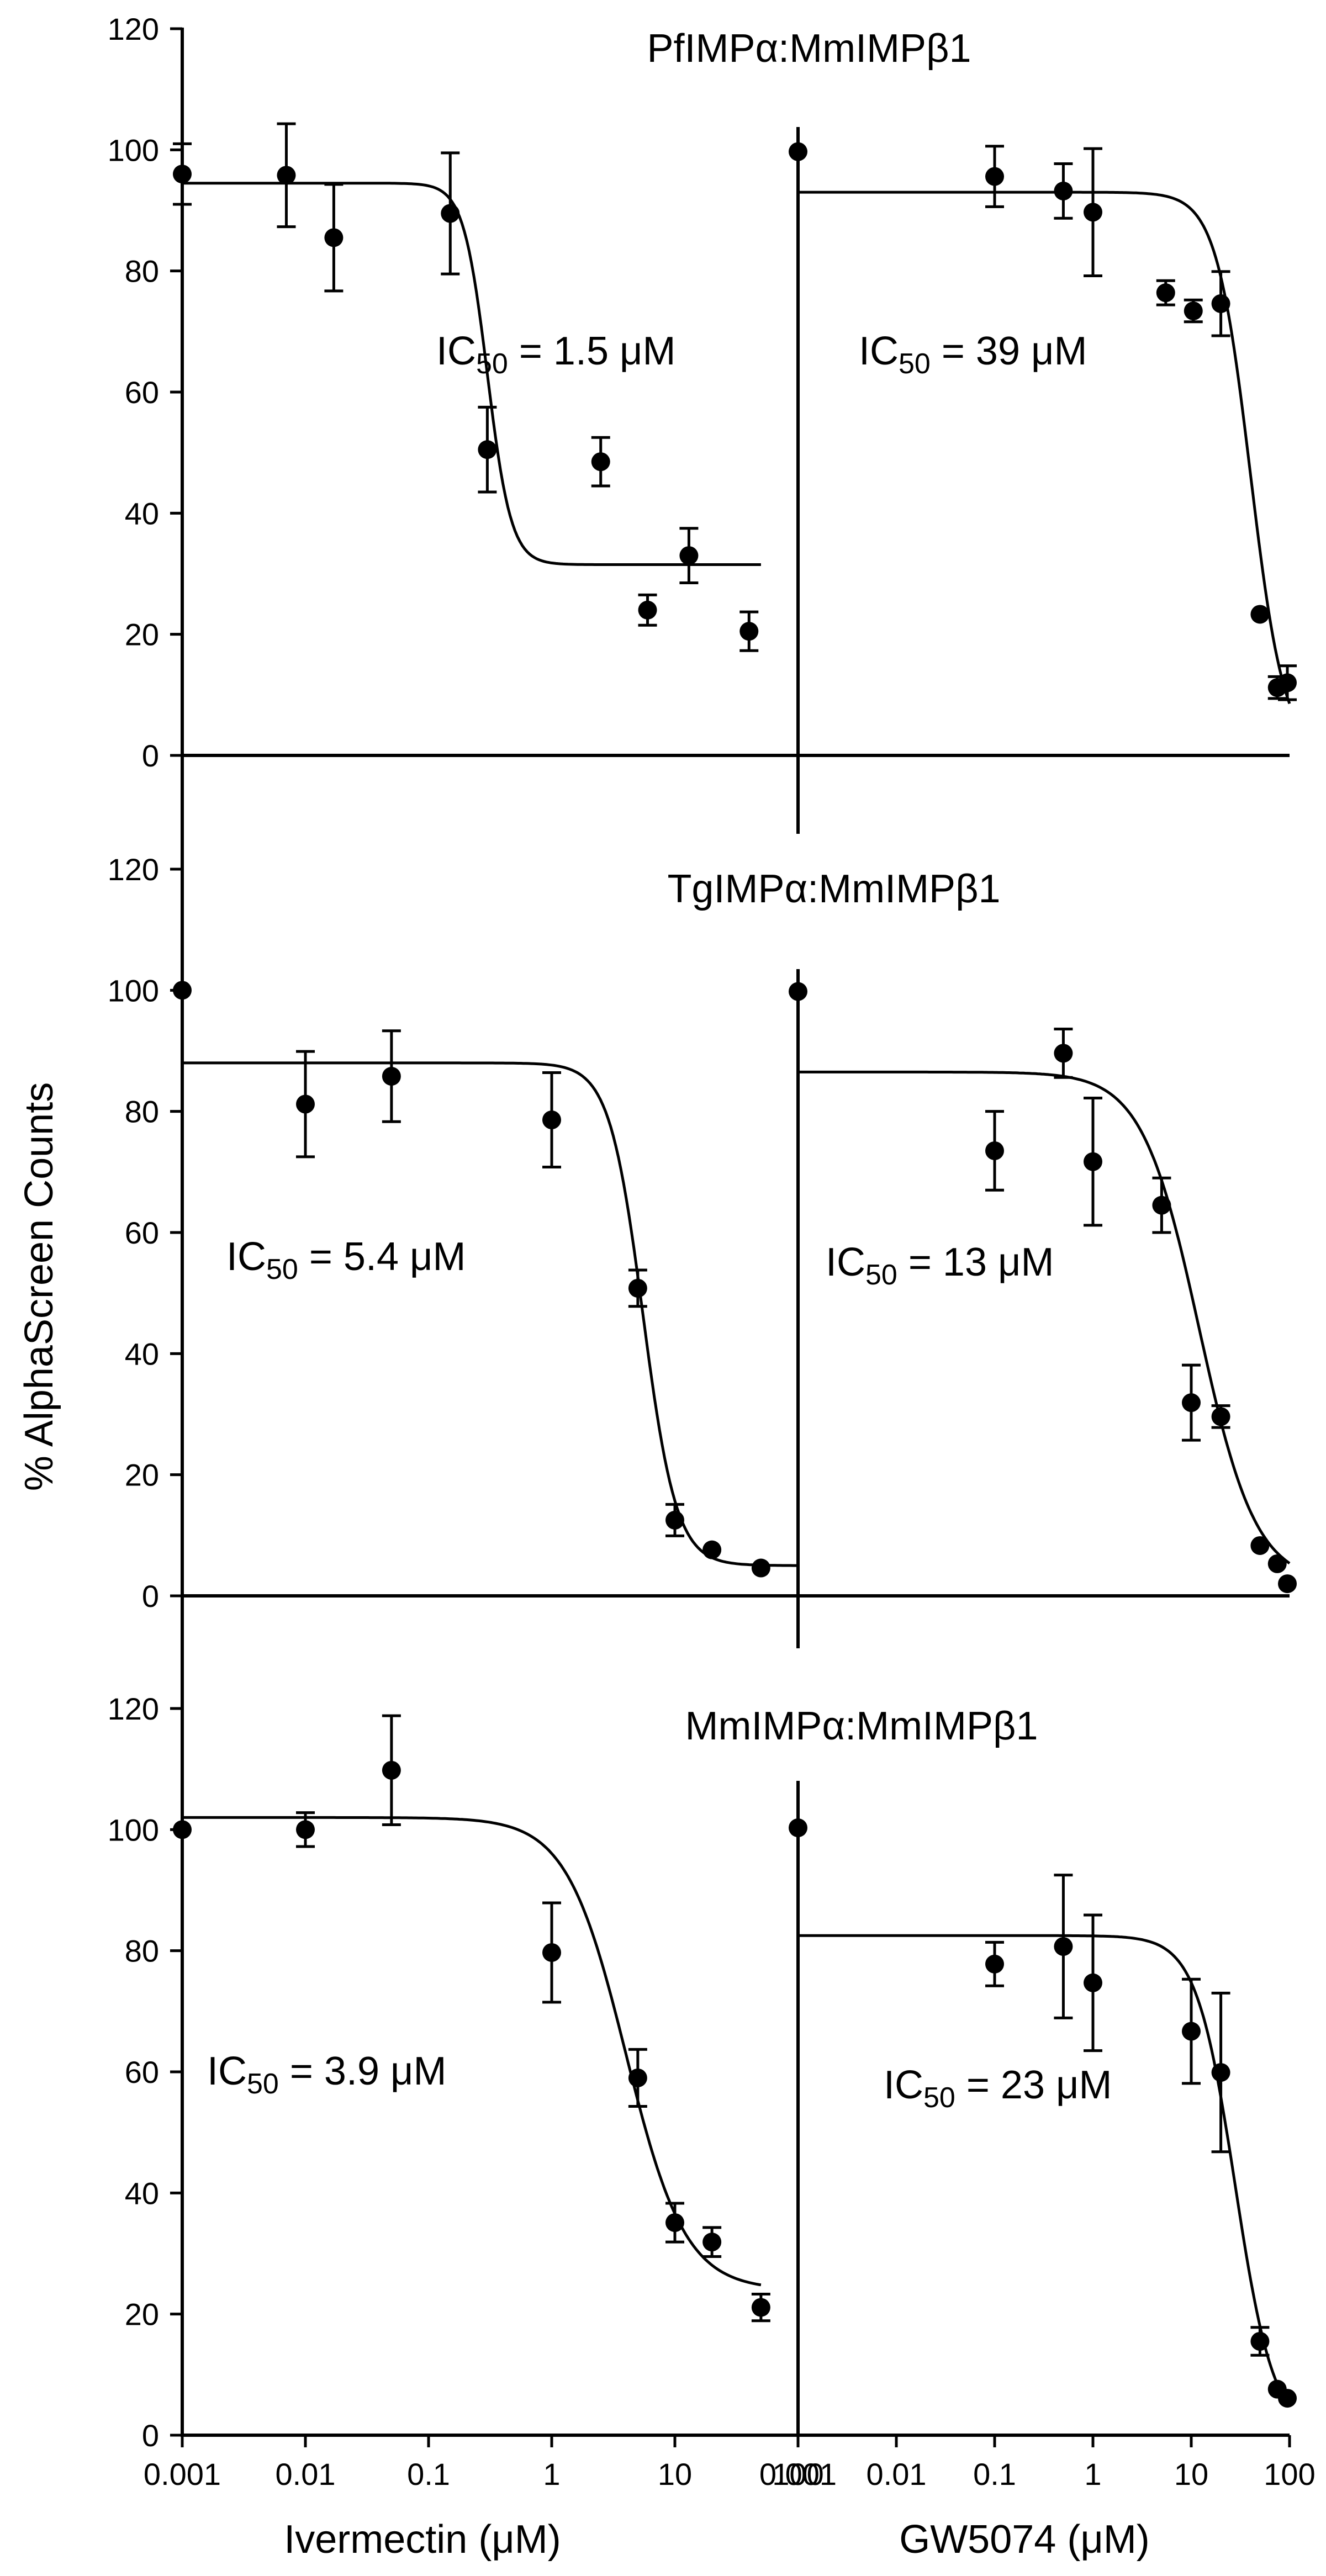 This screenshot has width=1326, height=2576. What do you see at coordinates (1024, 2539) in the screenshot?
I see `x-axis-title-gw5074: GW5074 (μM)` at bounding box center [1024, 2539].